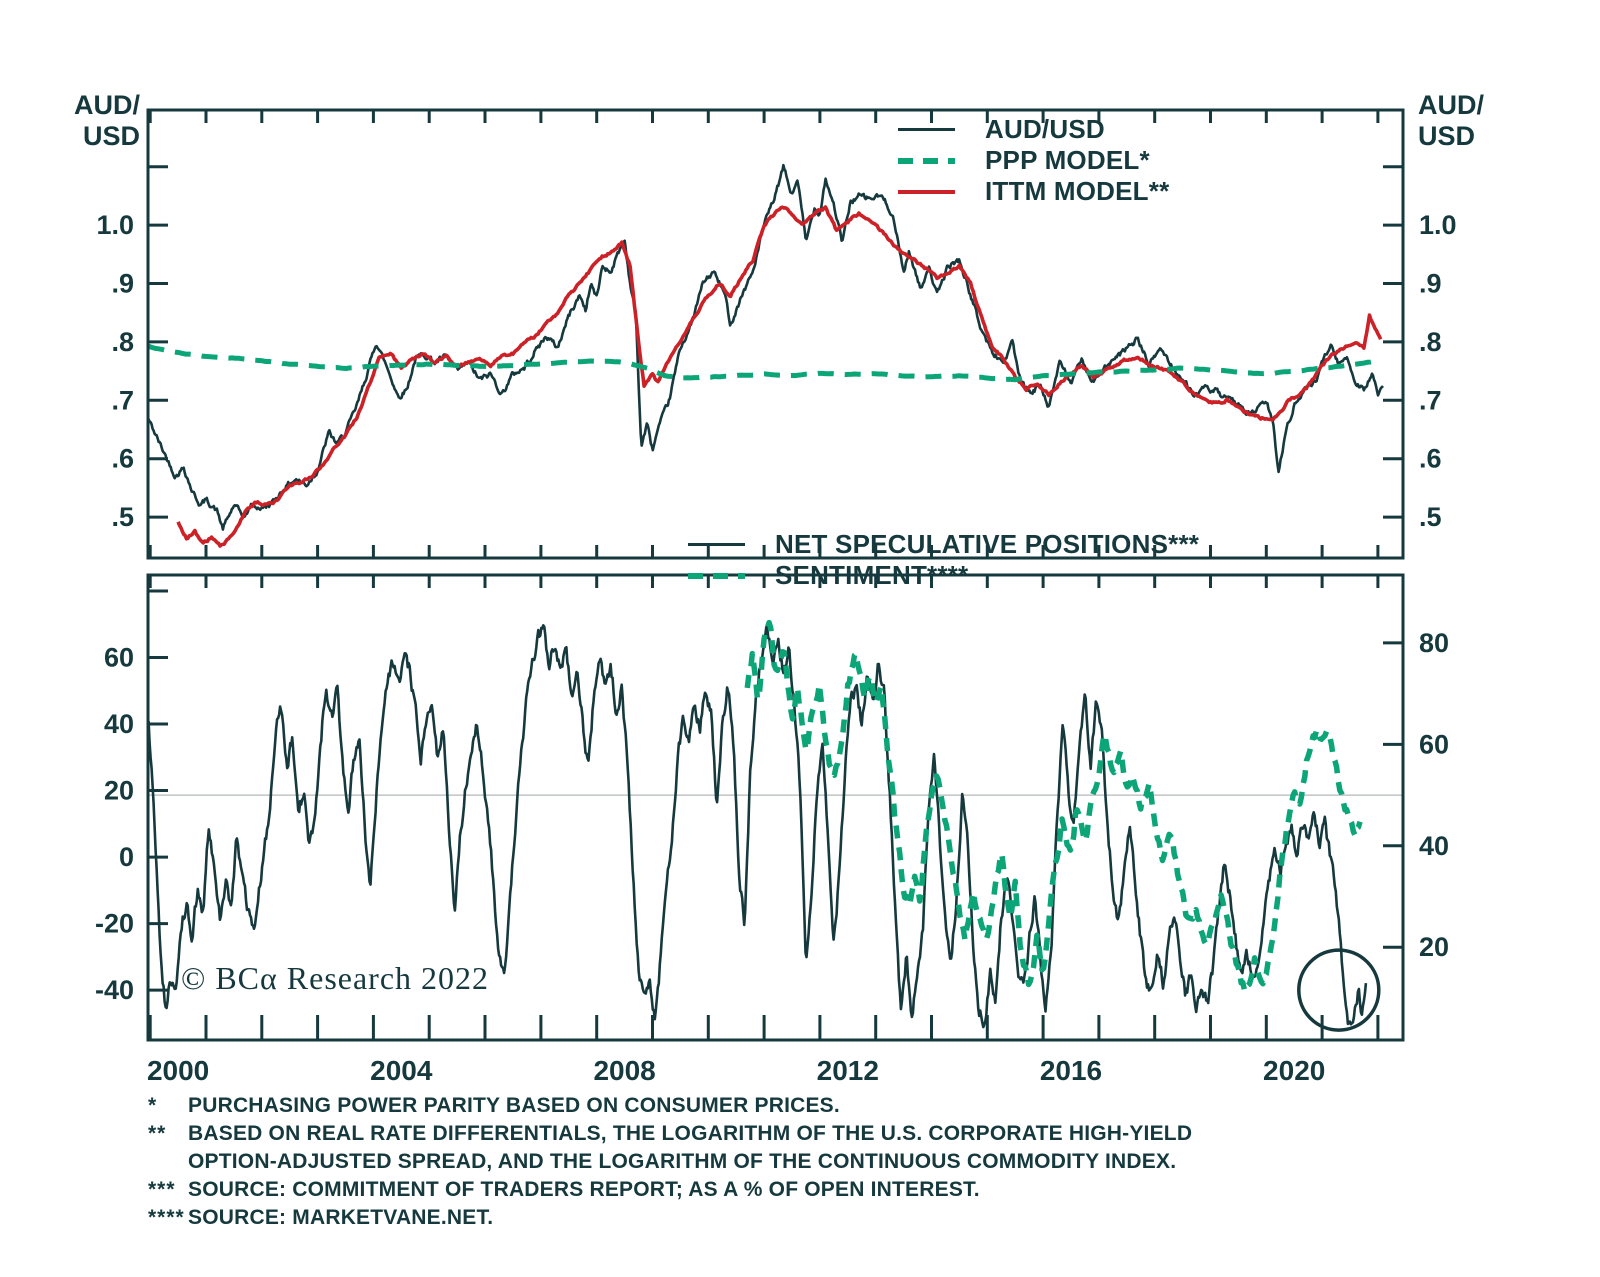 Image resolution: width=1600 pixels, height=1277 pixels. I want to click on x-axis-year-label: 2004, so click(401, 1070).